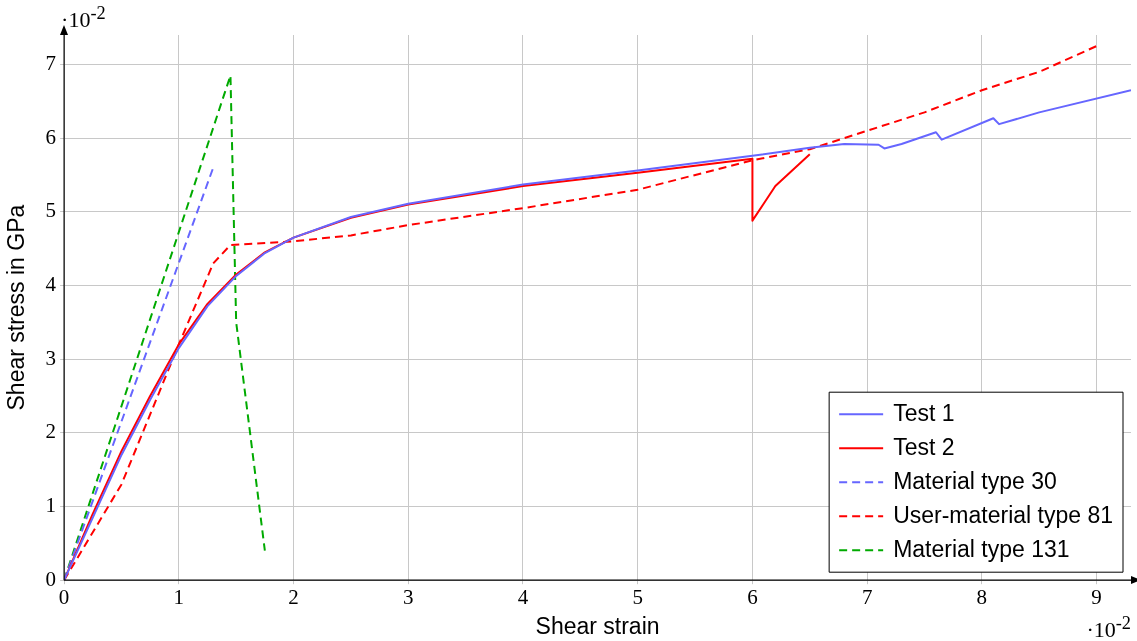 This screenshot has width=1137, height=641. Describe the element at coordinates (1096, 597) in the screenshot. I see `x-tick-label: 9` at that location.